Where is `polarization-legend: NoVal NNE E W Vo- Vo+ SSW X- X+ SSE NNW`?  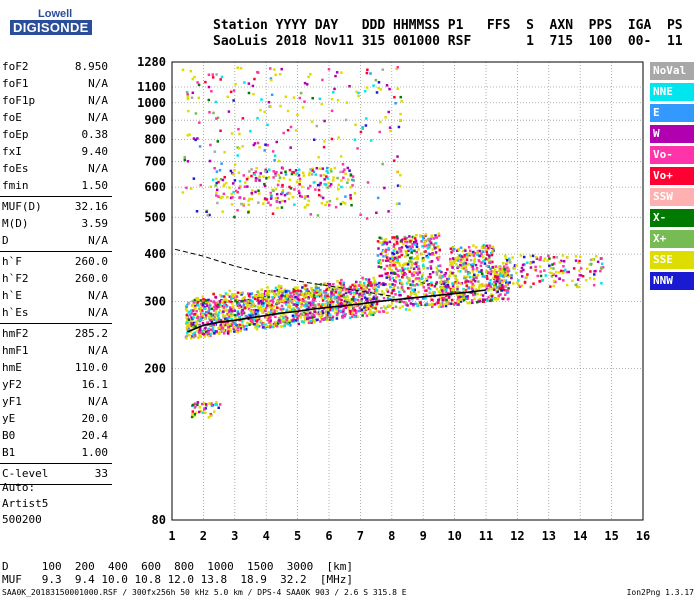 polarization-legend: NoVal NNE E W Vo- Vo+ SSW X- X+ SSE NNW is located at coordinates (672, 177).